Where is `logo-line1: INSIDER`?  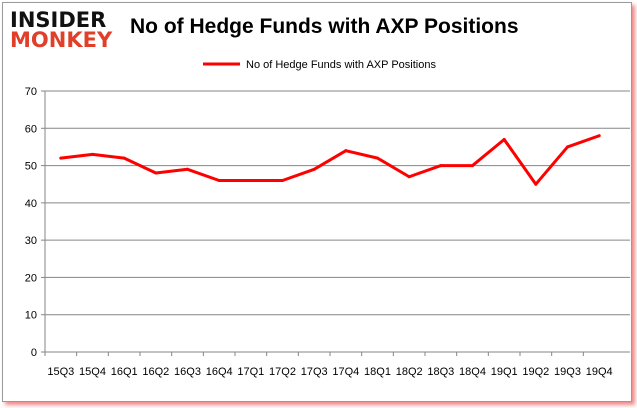
logo-line1: INSIDER is located at coordinates (58, 20).